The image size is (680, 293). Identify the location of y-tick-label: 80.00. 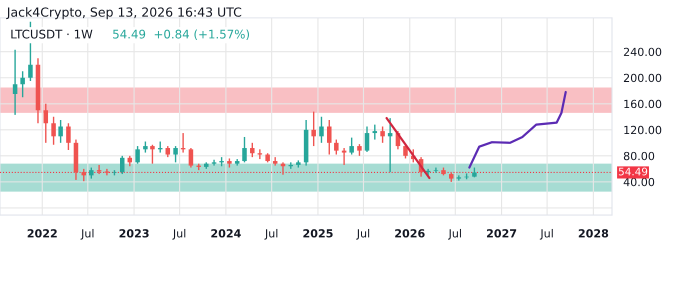
(639, 156).